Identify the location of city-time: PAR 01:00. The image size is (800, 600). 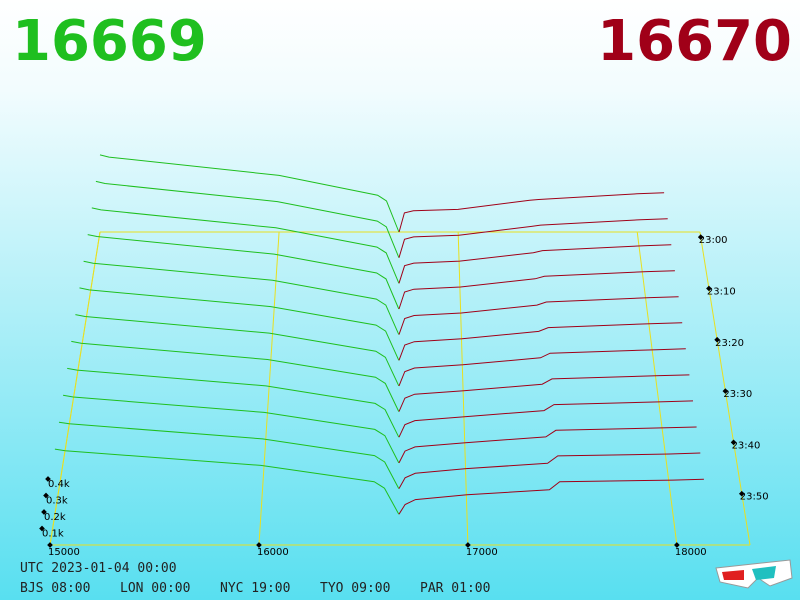
(455, 588).